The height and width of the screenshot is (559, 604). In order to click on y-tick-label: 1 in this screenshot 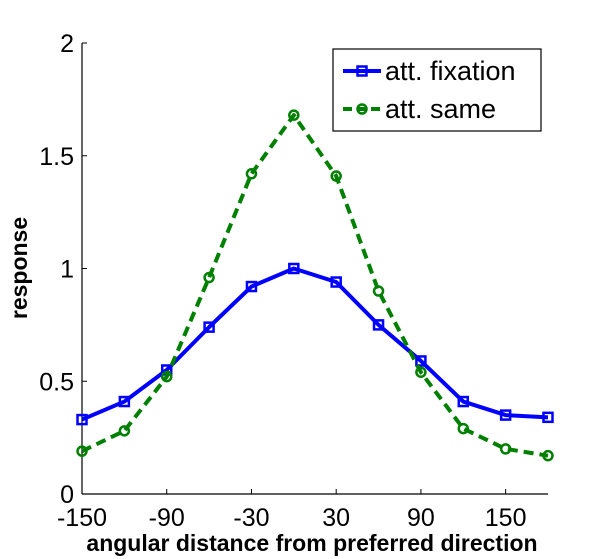, I will do `click(67, 270)`.